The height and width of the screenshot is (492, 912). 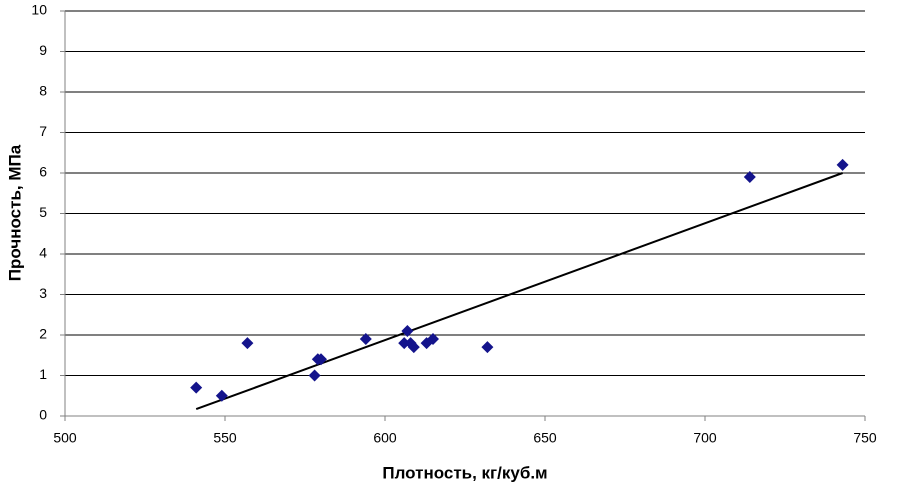 What do you see at coordinates (225, 438) in the screenshot?
I see `x-tick-label: 550` at bounding box center [225, 438].